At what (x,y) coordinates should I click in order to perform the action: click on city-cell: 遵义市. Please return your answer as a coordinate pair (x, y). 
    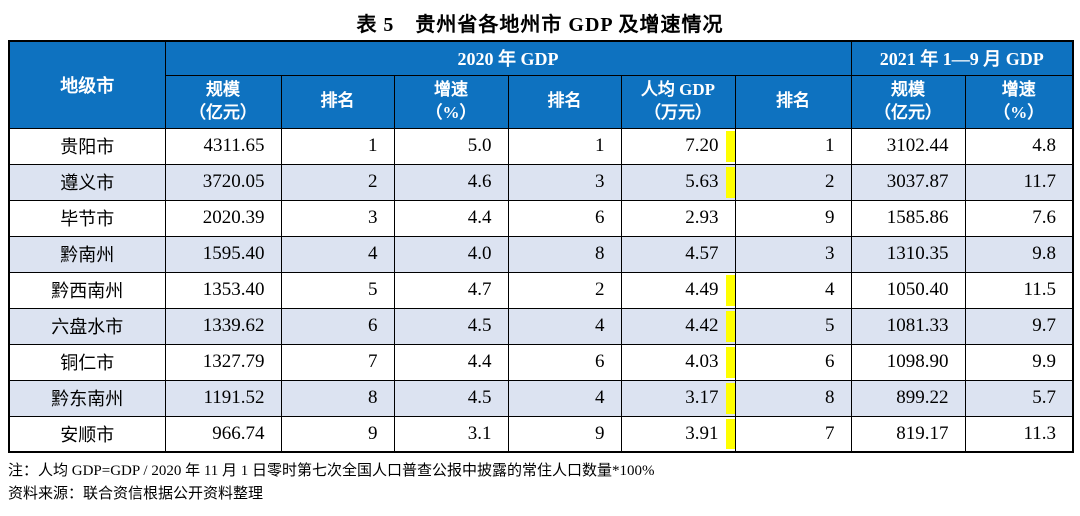
    Looking at the image, I should click on (87, 182).